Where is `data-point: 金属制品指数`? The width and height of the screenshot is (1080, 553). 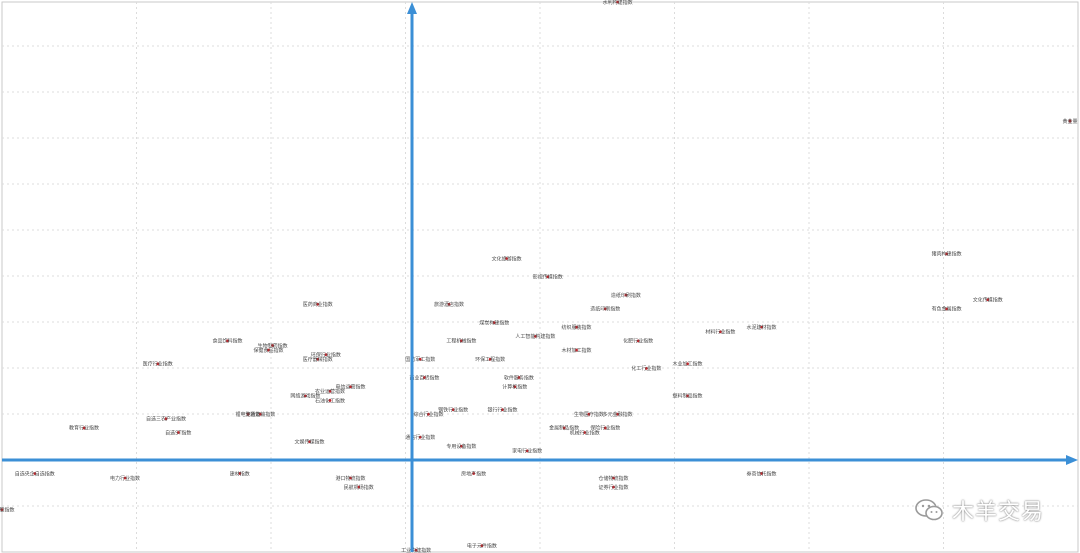
data-point: 金属制品指数 is located at coordinates (564, 428).